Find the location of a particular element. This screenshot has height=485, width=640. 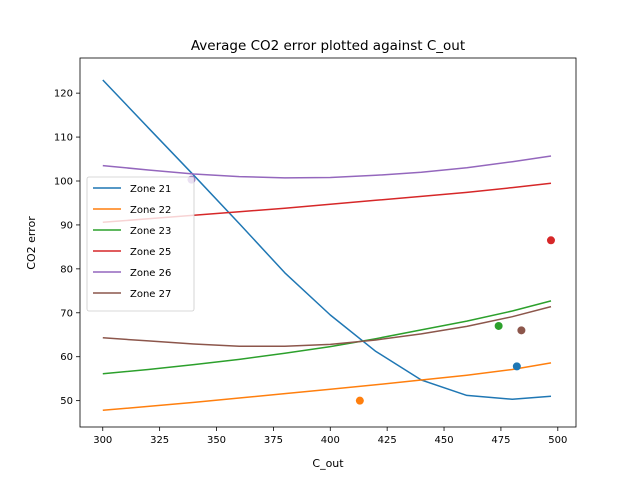

x-axis-ticks: 300 325 350 375 400 425 450 475 500 is located at coordinates (330, 436).